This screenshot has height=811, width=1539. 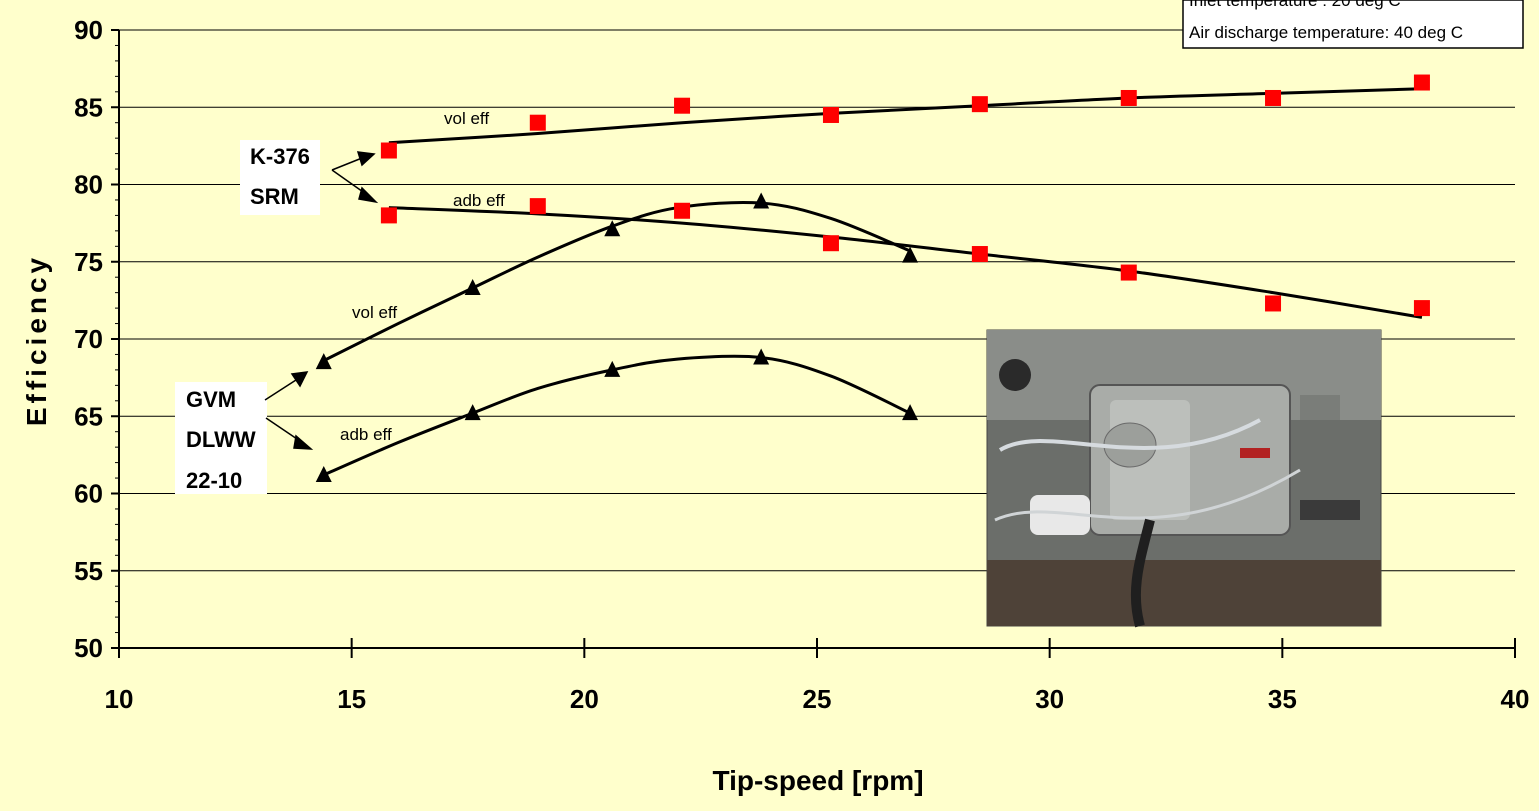 I want to click on label-k376-srm: K-376 SRM, so click(x=280, y=177).